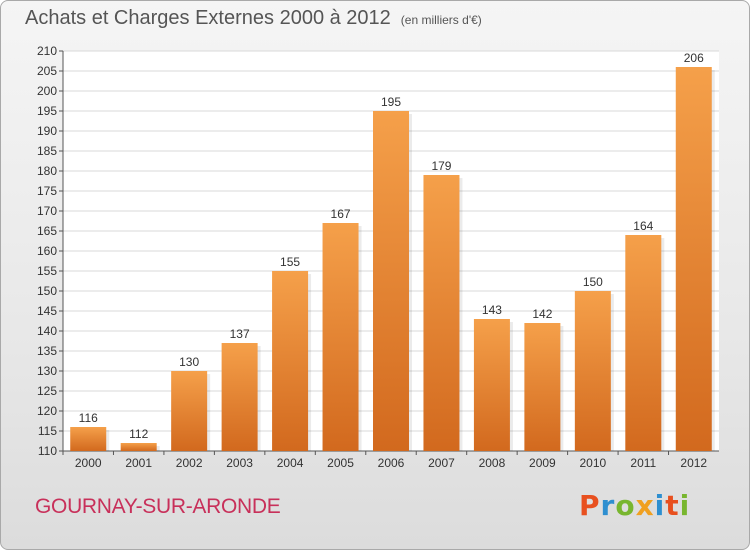 Image resolution: width=750 pixels, height=550 pixels. I want to click on data-label: 206, so click(694, 58).